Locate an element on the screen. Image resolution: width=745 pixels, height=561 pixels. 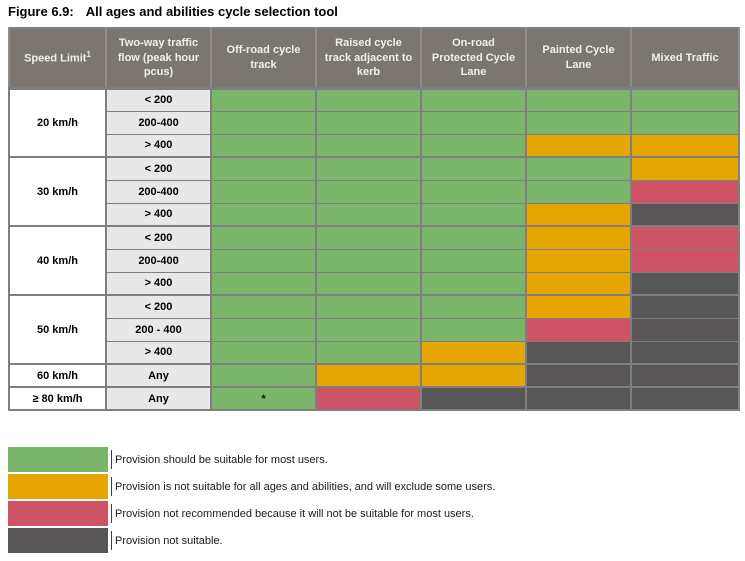
col-header-protected-lane: On-road Protected Cycle Lane is located at coordinates (473, 58).